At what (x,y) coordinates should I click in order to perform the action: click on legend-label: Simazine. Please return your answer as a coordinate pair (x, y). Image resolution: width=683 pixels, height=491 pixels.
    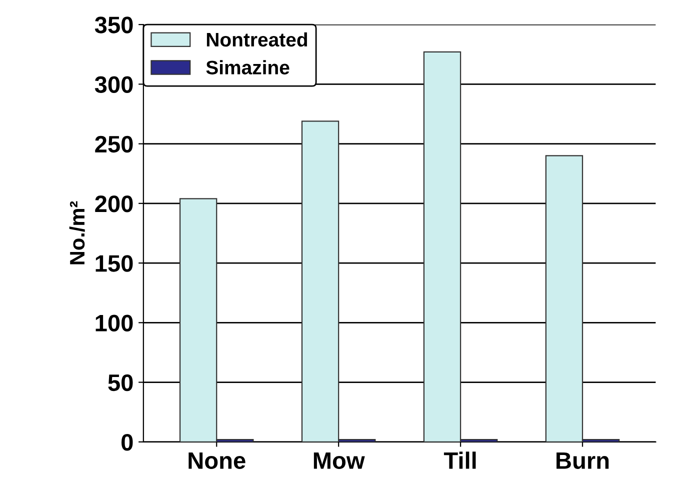
    Looking at the image, I should click on (248, 67).